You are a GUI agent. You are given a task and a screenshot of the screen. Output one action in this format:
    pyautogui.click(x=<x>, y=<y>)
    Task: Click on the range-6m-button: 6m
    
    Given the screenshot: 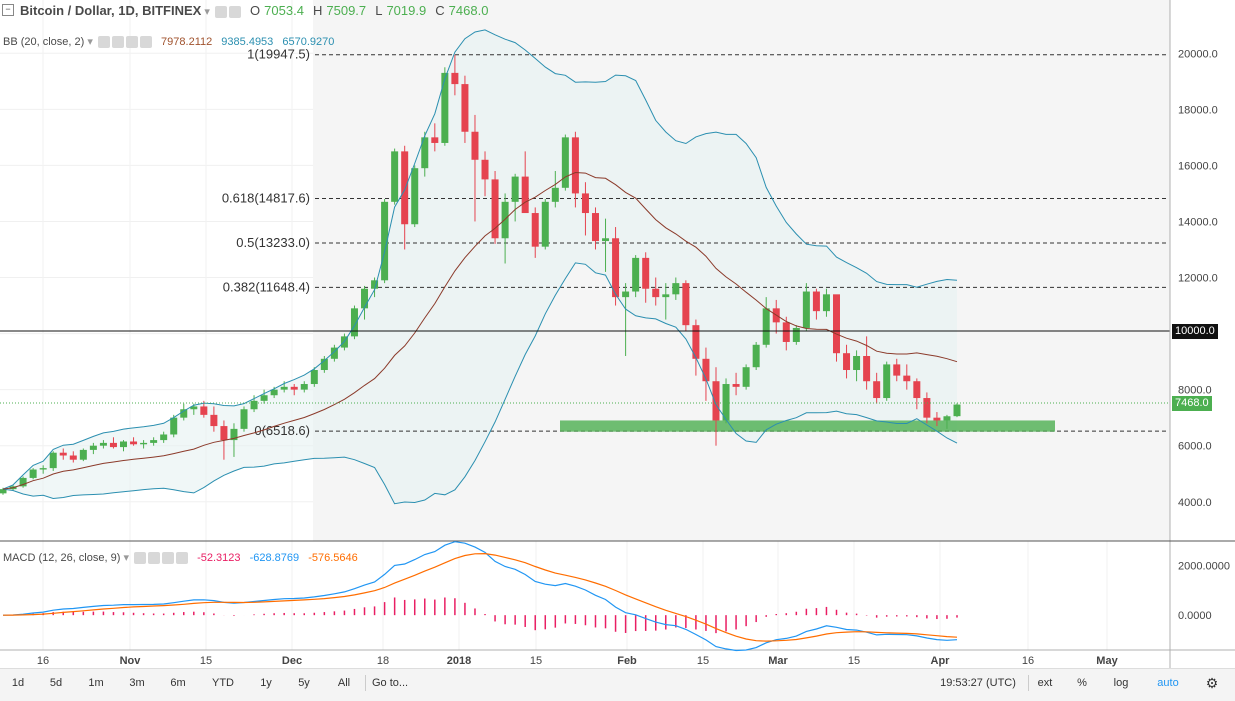 What is the action you would take?
    pyautogui.click(x=178, y=683)
    